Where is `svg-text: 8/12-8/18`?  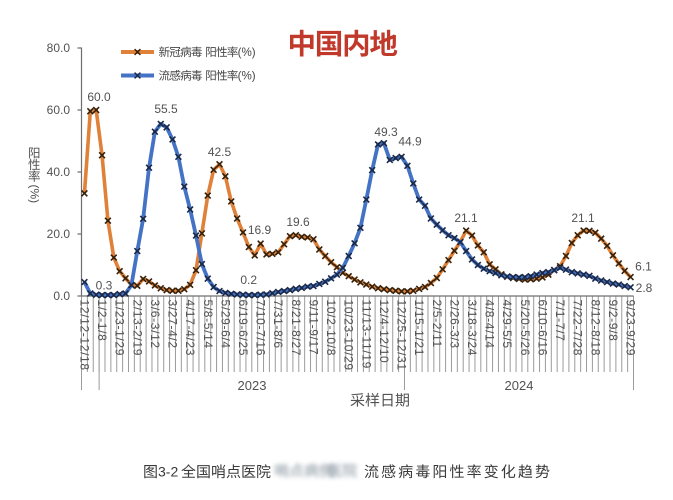 svg-text: 8/12-8/18 is located at coordinates (595, 328).